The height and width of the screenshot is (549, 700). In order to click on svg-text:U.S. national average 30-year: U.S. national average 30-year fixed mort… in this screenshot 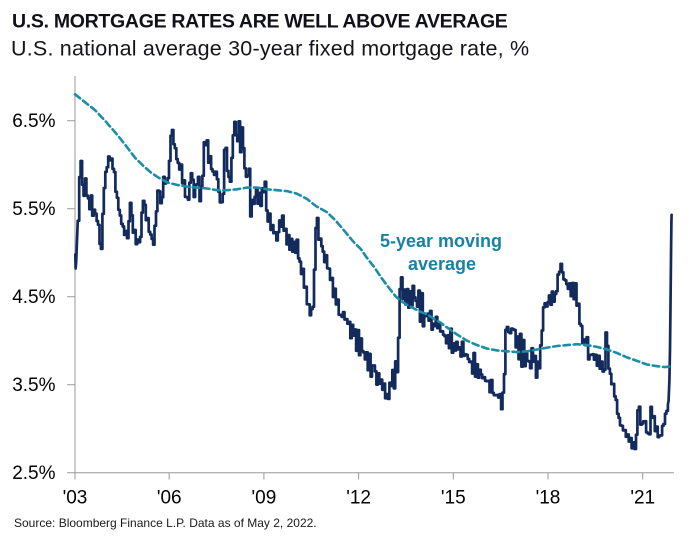, I will do `click(270, 49)`.